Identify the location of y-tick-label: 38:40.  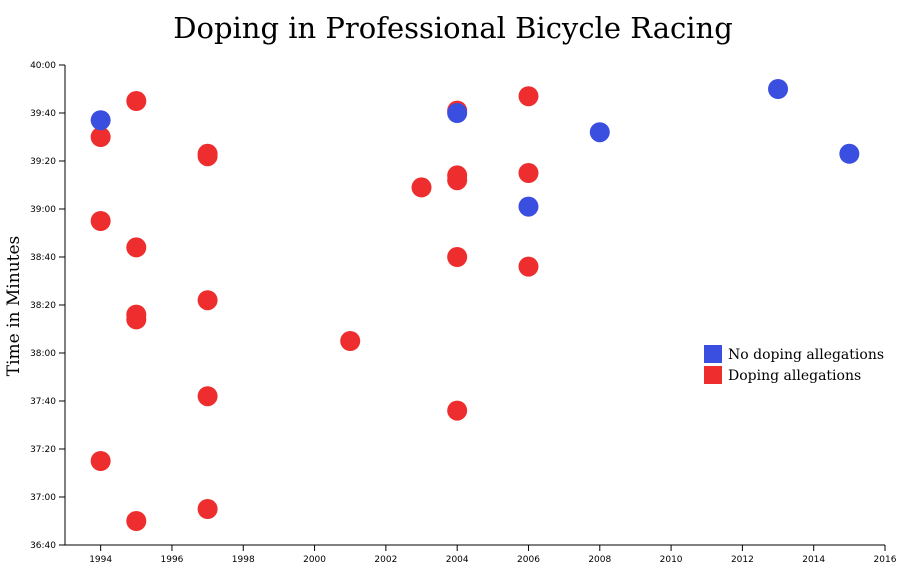
(43, 258).